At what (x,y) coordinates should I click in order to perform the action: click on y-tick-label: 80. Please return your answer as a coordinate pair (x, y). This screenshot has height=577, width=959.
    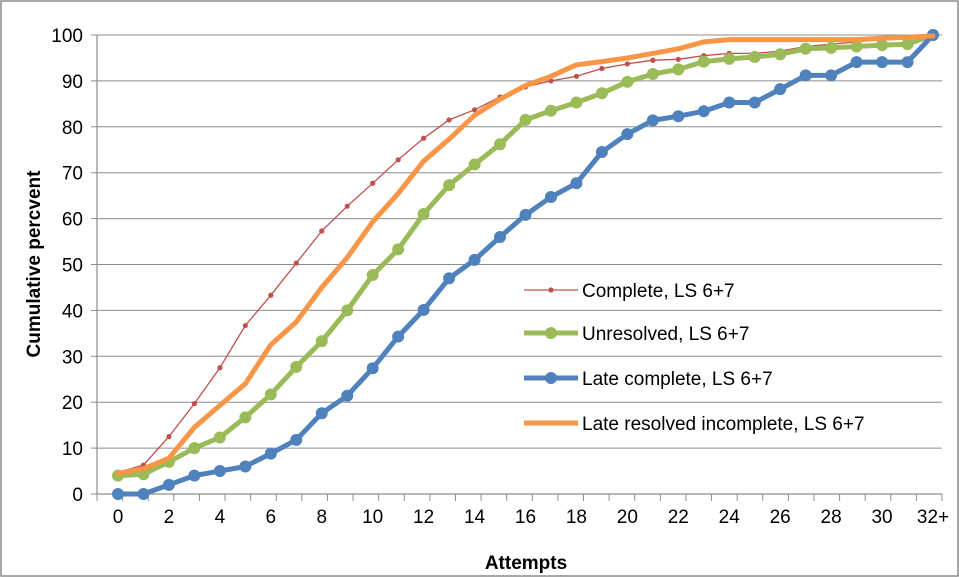
    Looking at the image, I should click on (72, 128).